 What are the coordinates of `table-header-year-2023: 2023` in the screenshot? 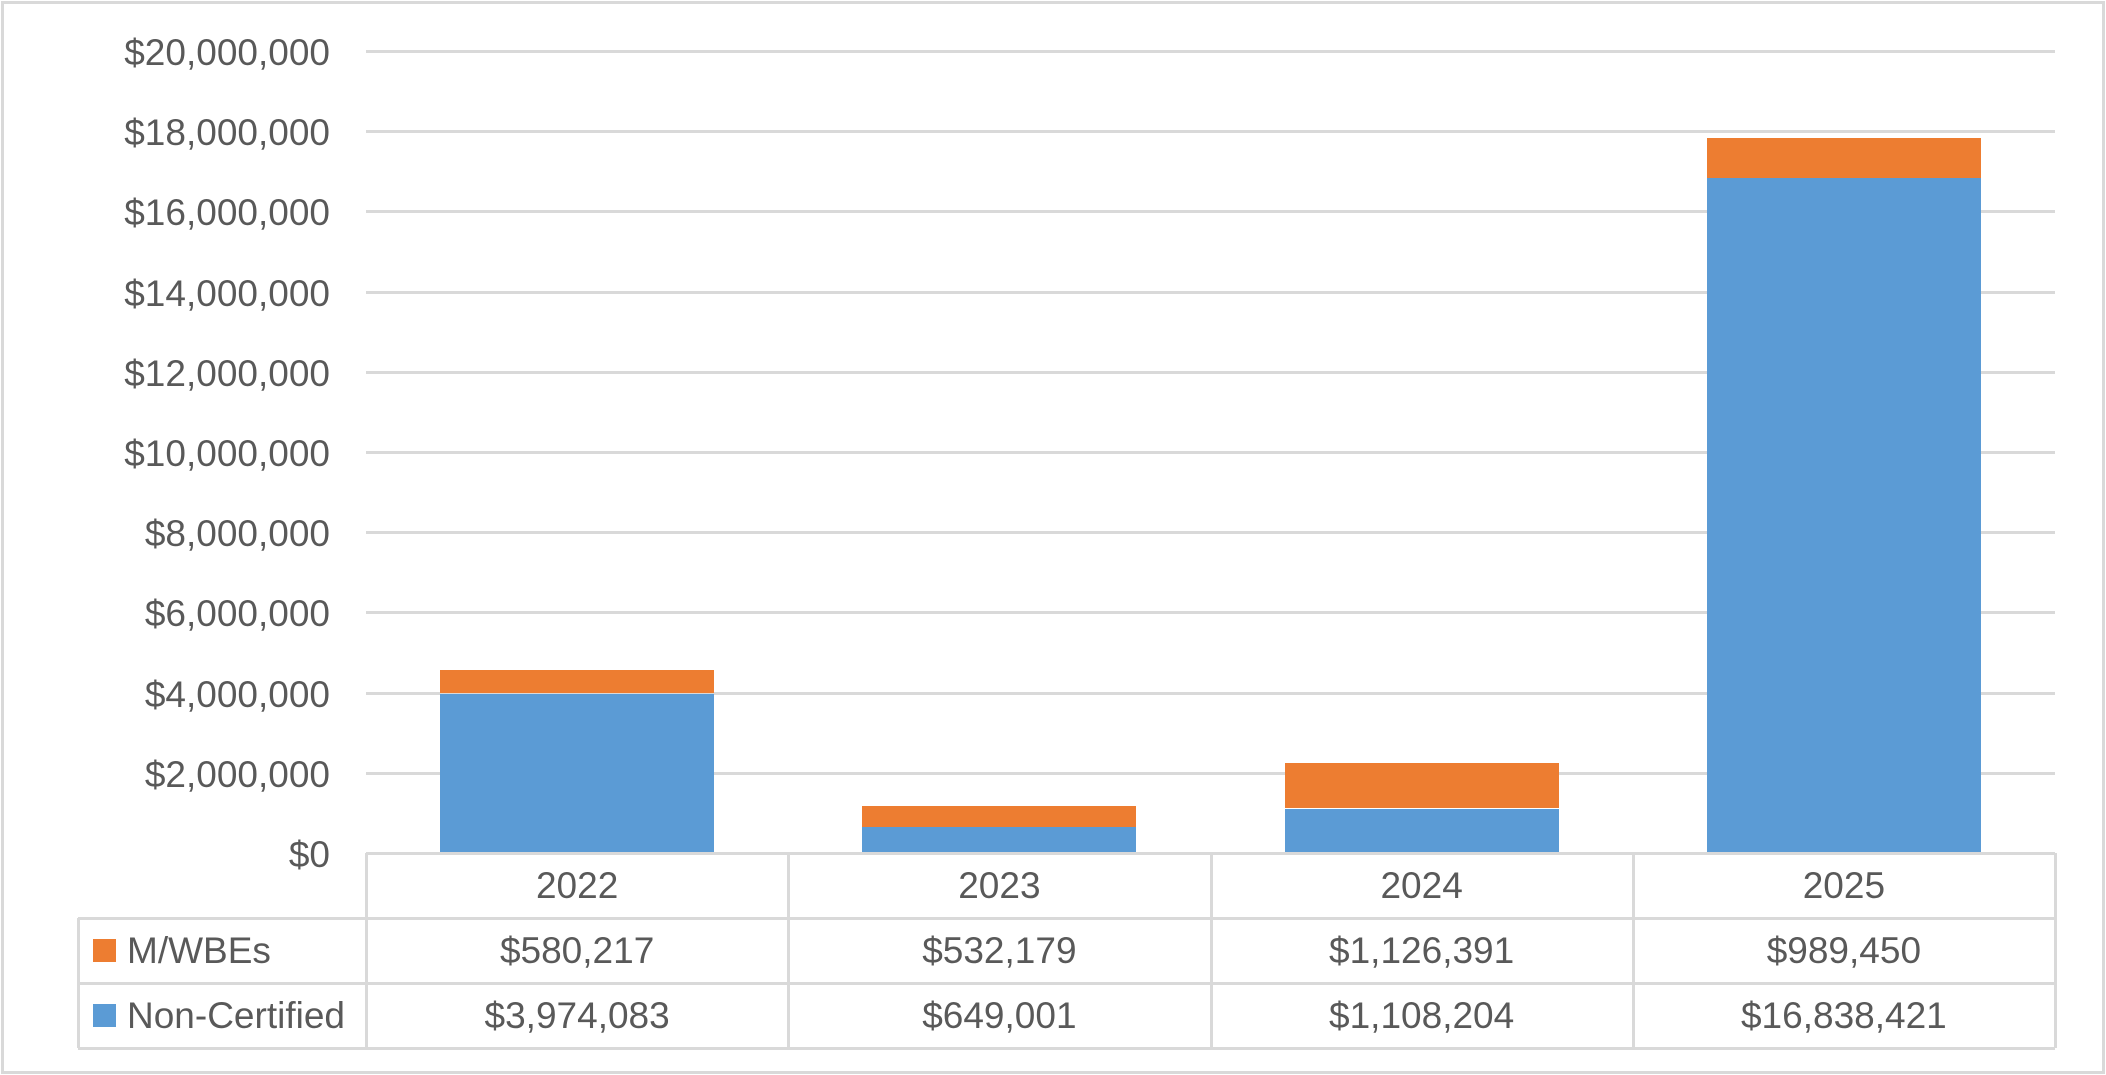 It's located at (999, 885).